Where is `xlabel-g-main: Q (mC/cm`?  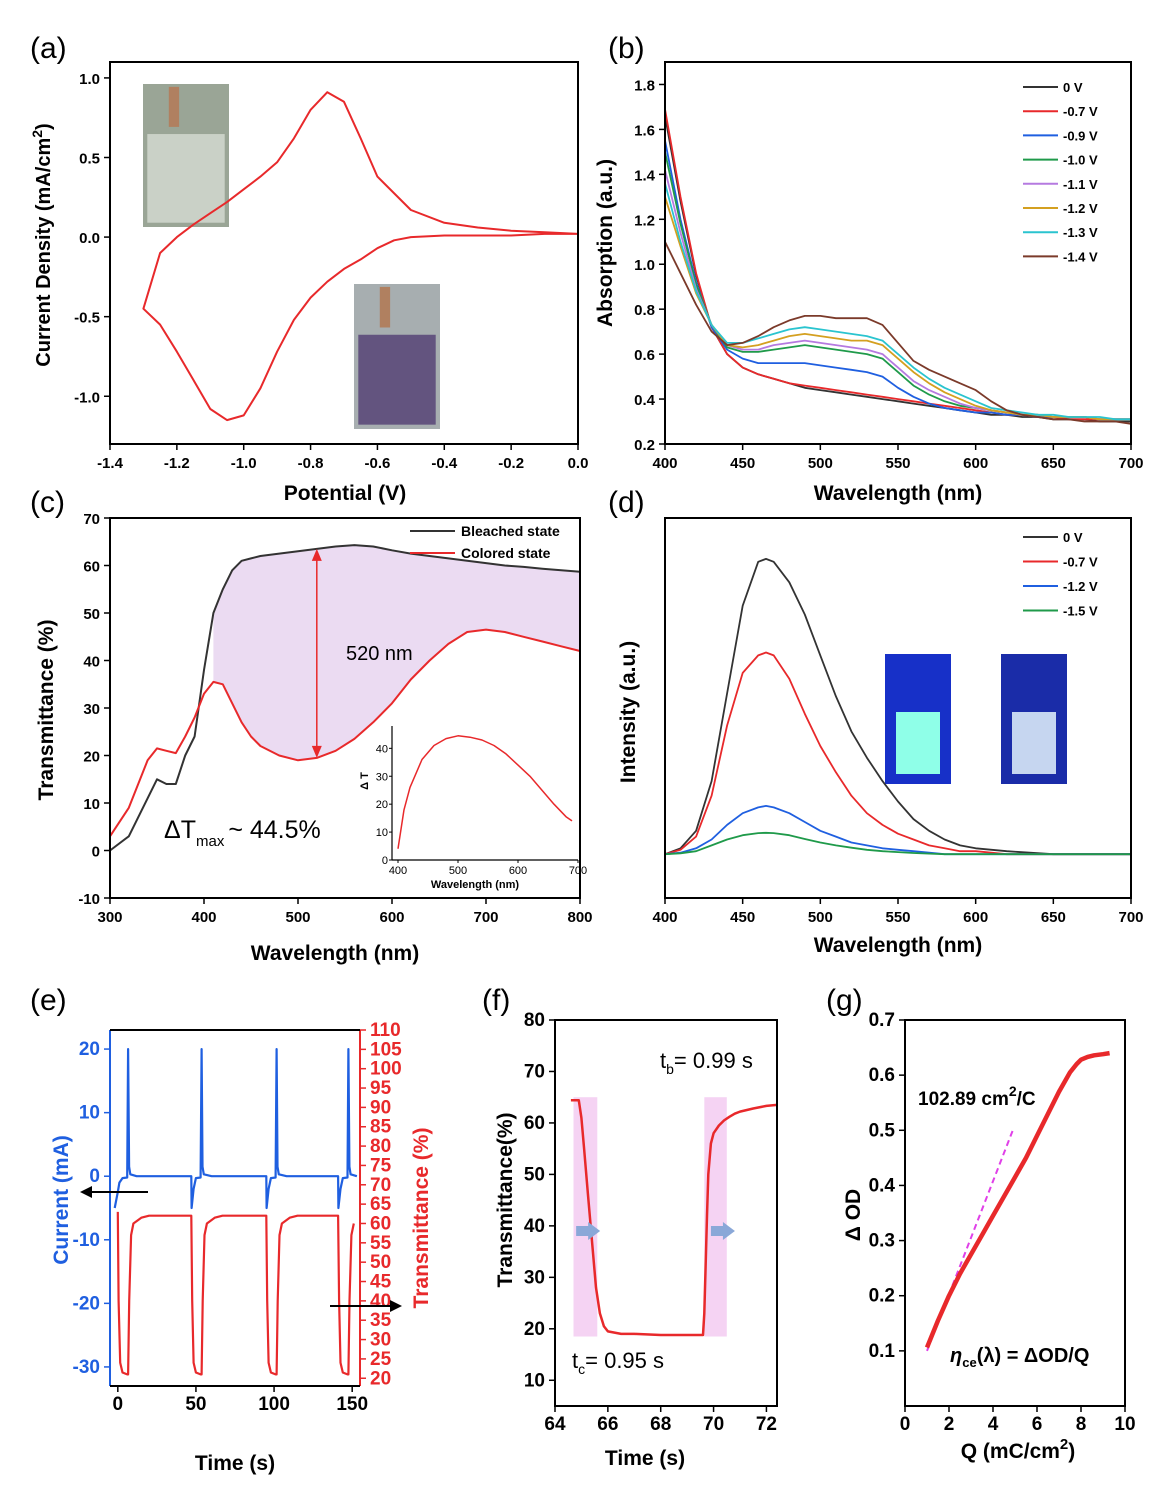
xlabel-g-main: Q (mC/cm is located at coordinates (1010, 1451).